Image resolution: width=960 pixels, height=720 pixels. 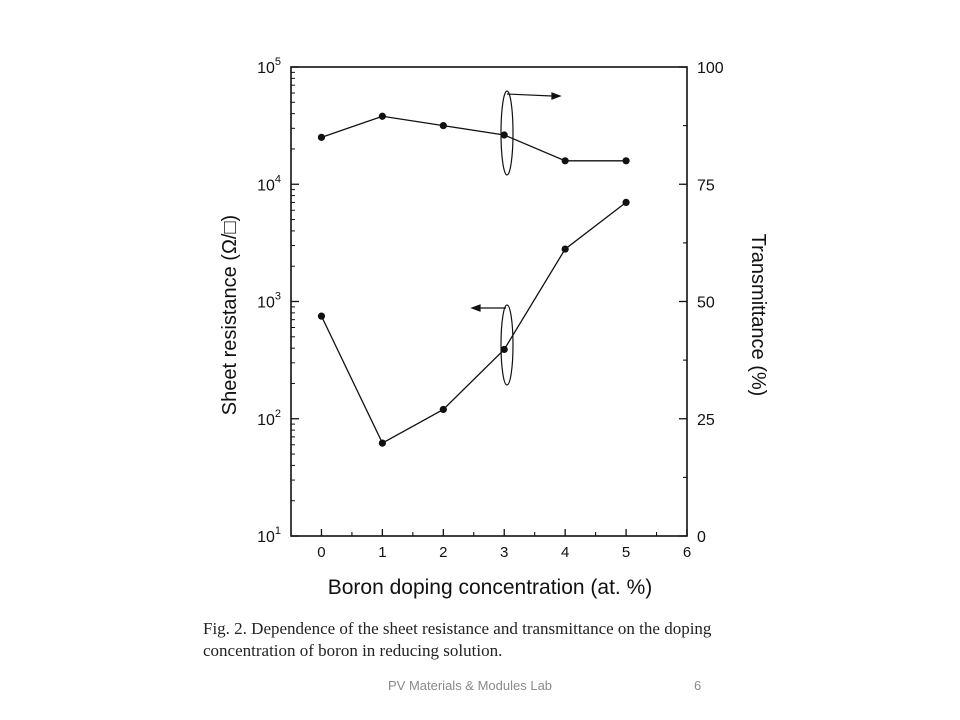 What do you see at coordinates (269, 418) in the screenshot?
I see `y-left-tick-label: 10²` at bounding box center [269, 418].